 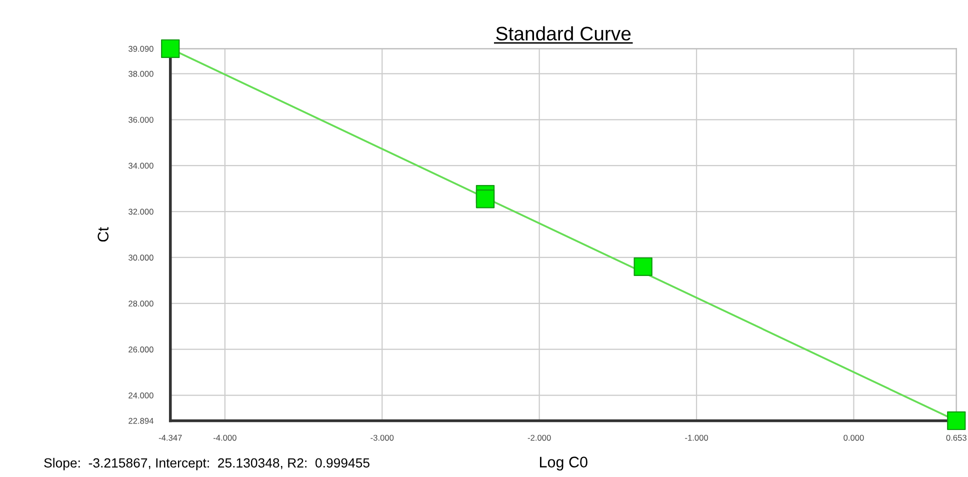 What do you see at coordinates (141, 165) in the screenshot?
I see `y-tick-label: 34.000` at bounding box center [141, 165].